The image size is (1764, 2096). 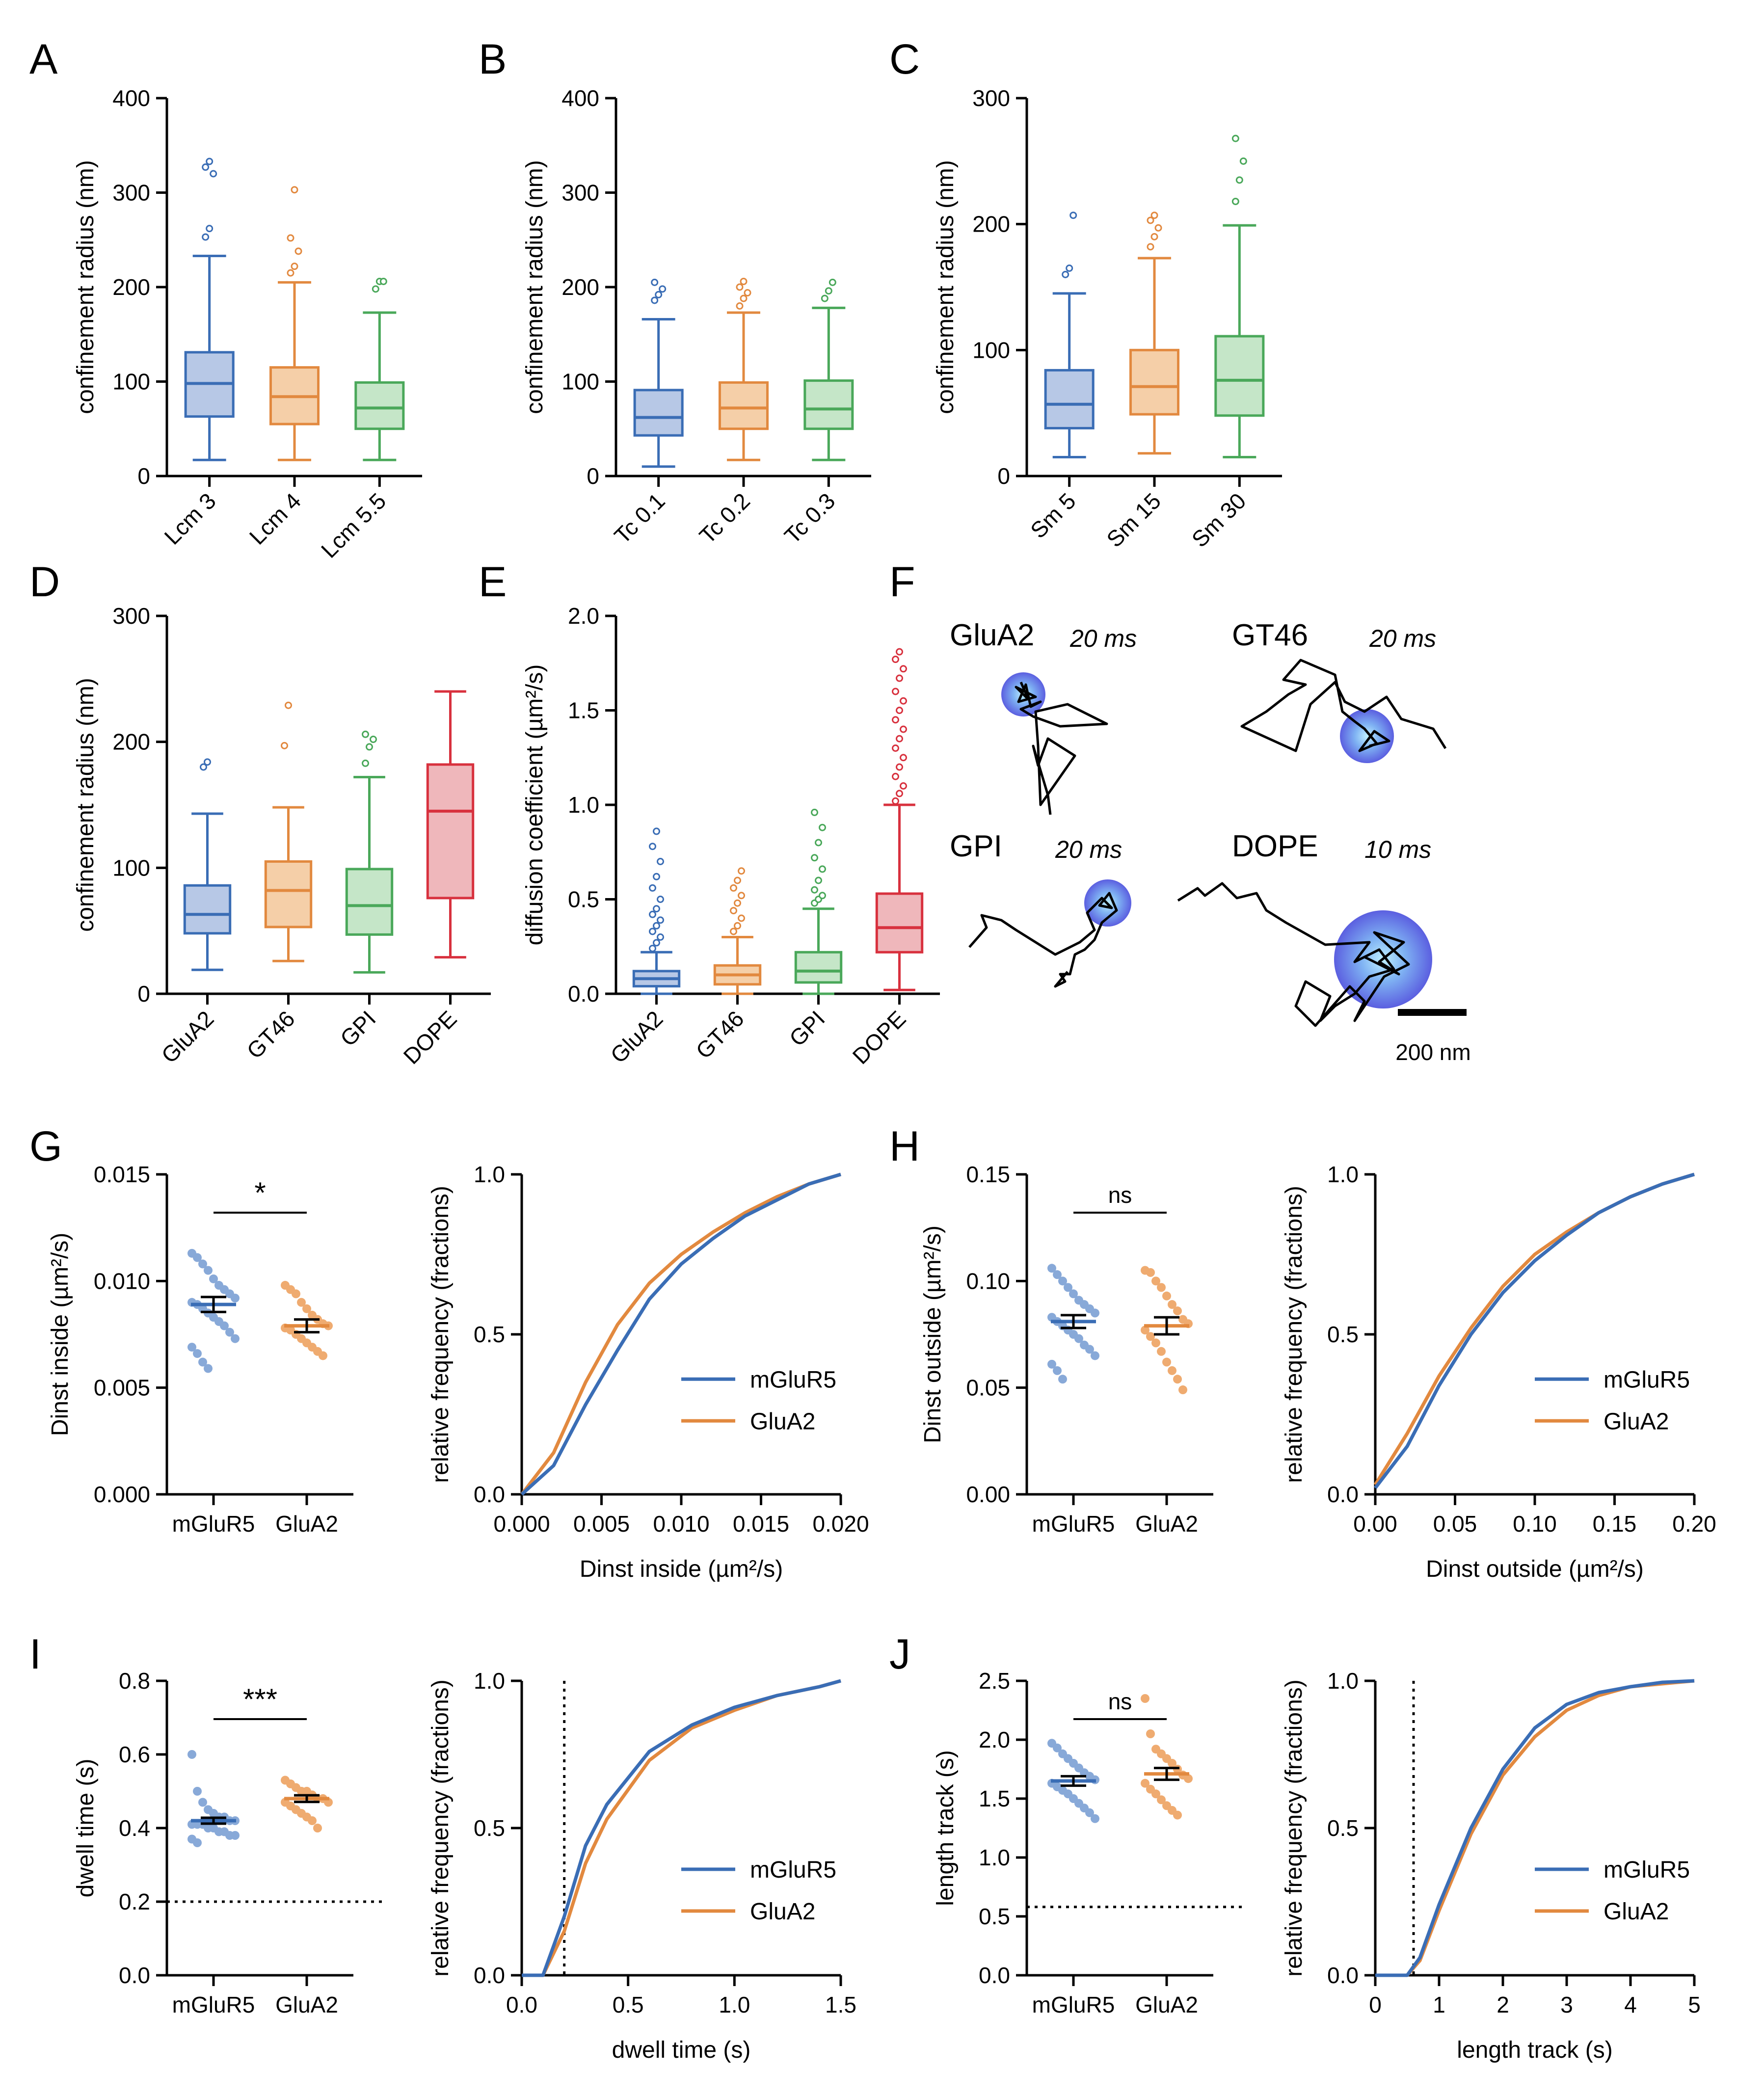 I want to click on box-dope, so click(x=450, y=824).